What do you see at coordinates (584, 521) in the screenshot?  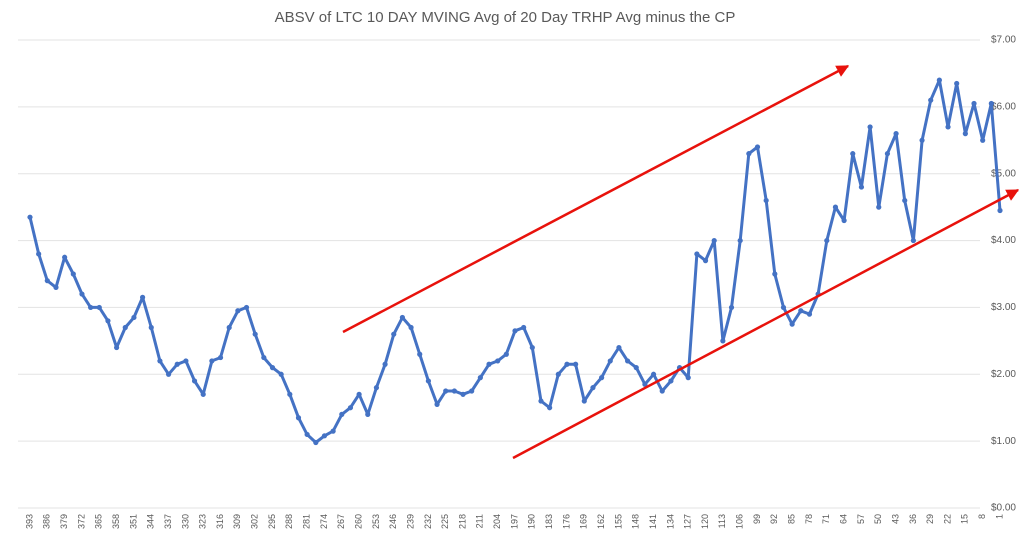 I see `x-tick-label: 169` at bounding box center [584, 521].